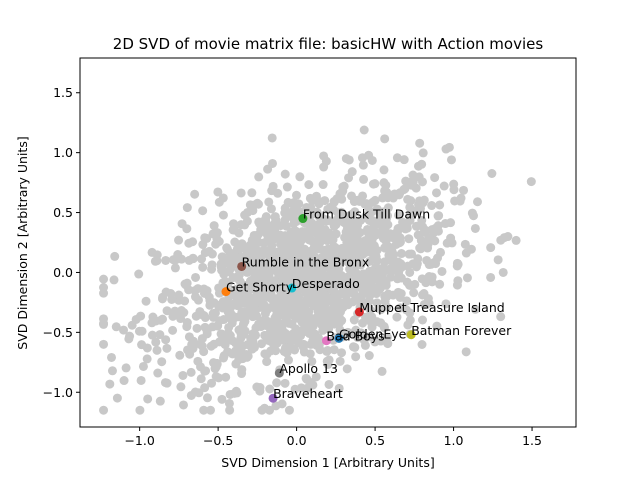 This screenshot has width=640, height=480. I want to click on y-tick-label: 0.0, so click(63, 272).